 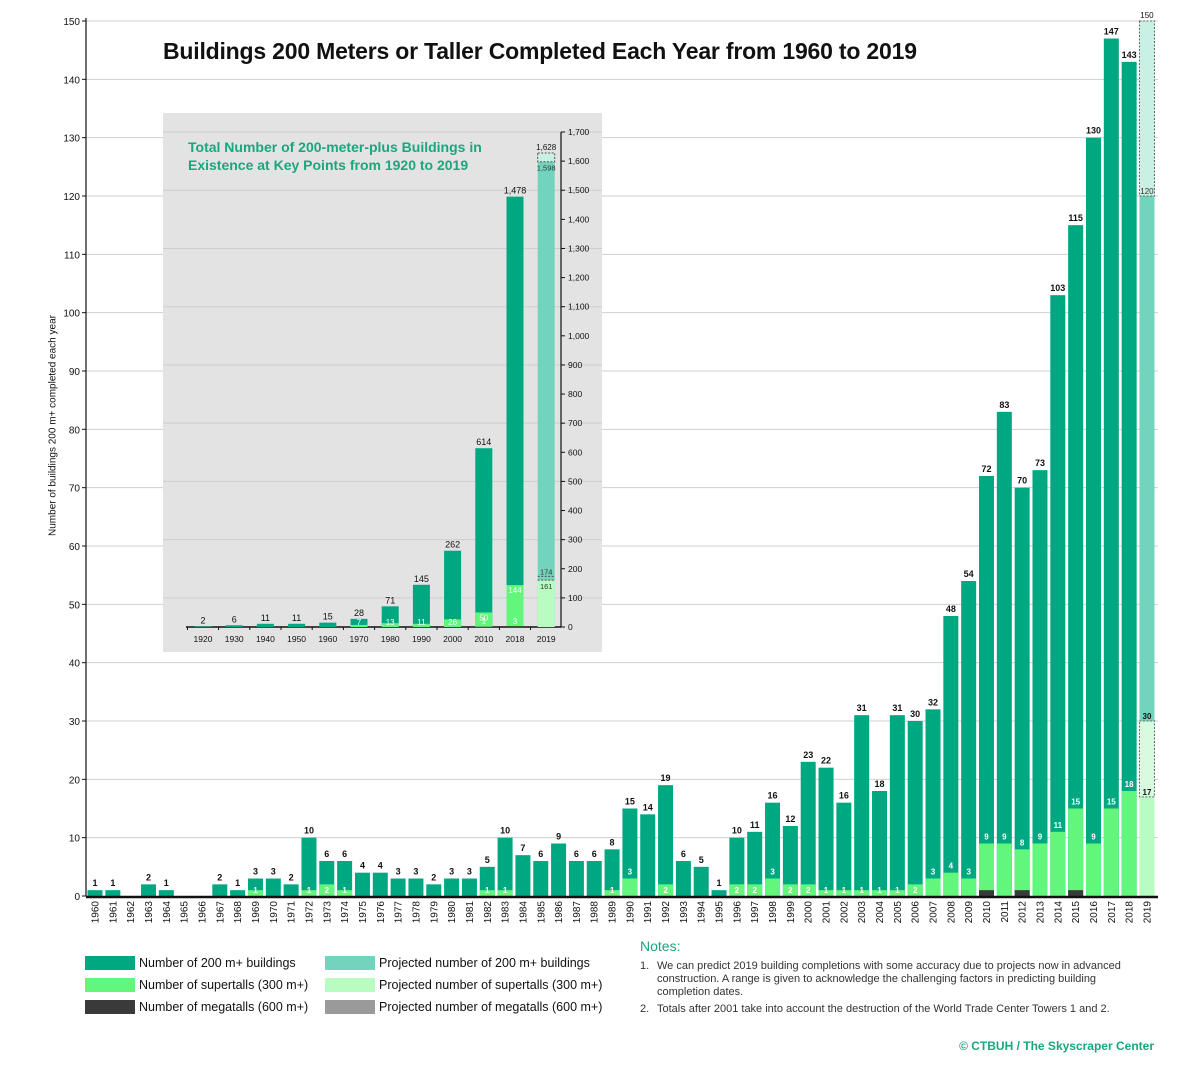 I want to click on inset-y-tick-label: 1,200, so click(x=579, y=278).